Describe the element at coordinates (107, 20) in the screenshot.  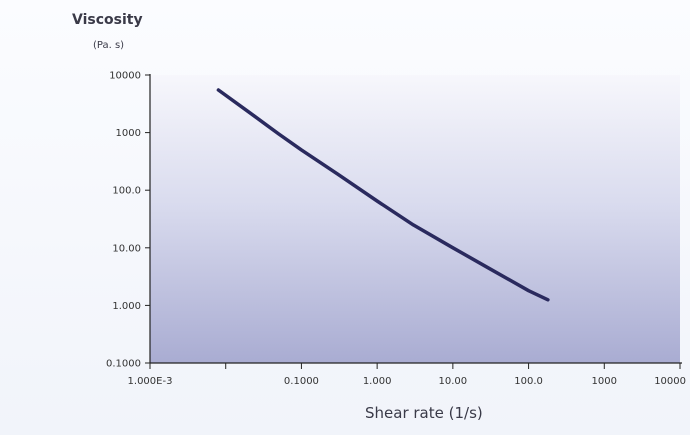
I see `y-axis-title: Viscosity` at that location.